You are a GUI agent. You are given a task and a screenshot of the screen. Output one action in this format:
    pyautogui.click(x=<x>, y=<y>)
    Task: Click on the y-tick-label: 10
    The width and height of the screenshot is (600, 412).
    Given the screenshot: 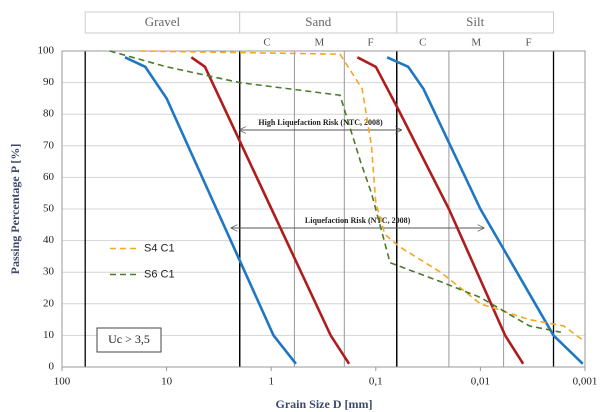 What is the action you would take?
    pyautogui.click(x=49, y=335)
    